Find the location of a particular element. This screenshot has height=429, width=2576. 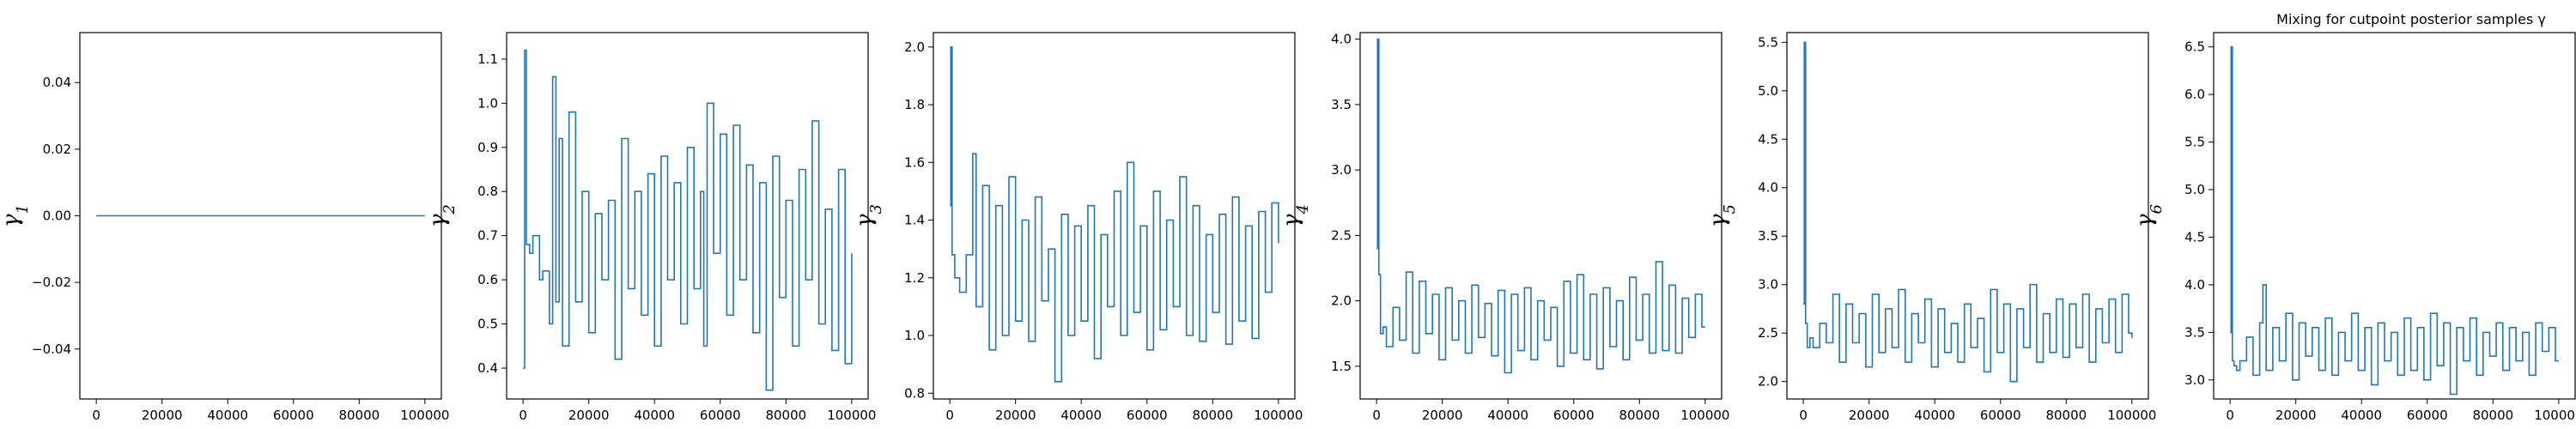

y-tick-label: 1.6 is located at coordinates (914, 162).